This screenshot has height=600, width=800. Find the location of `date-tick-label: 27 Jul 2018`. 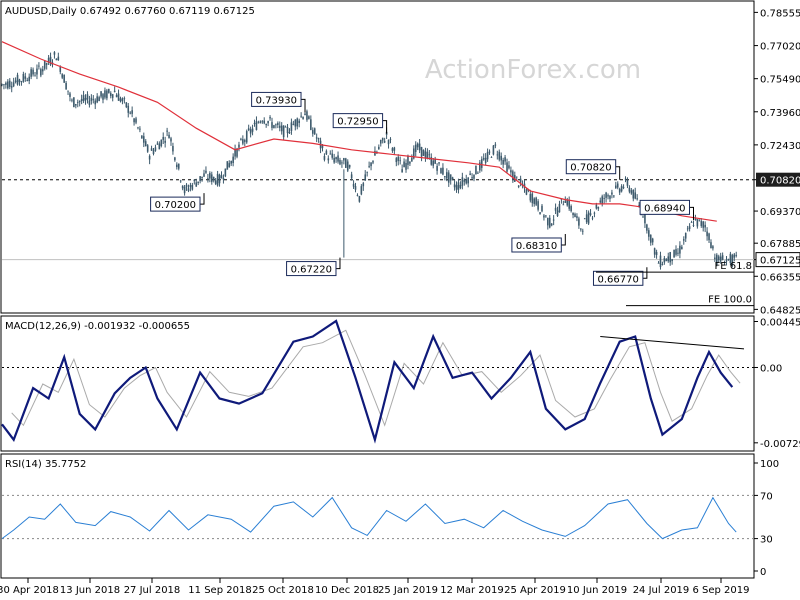

date-tick-label: 27 Jul 2018 is located at coordinates (152, 590).